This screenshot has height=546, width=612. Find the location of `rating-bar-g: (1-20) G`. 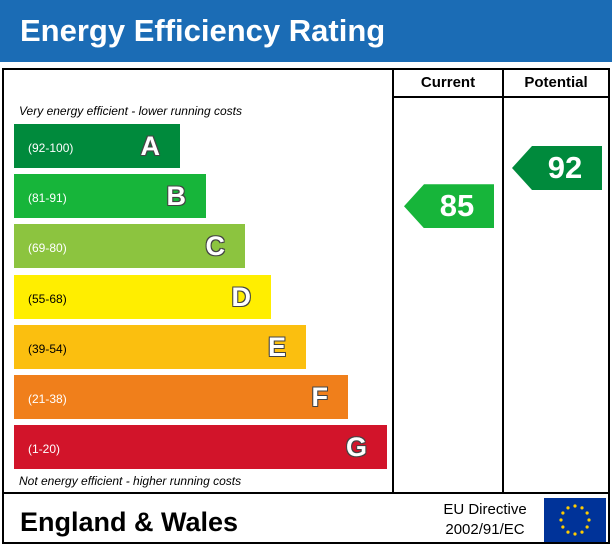

rating-bar-g: (1-20) G is located at coordinates (200, 447).